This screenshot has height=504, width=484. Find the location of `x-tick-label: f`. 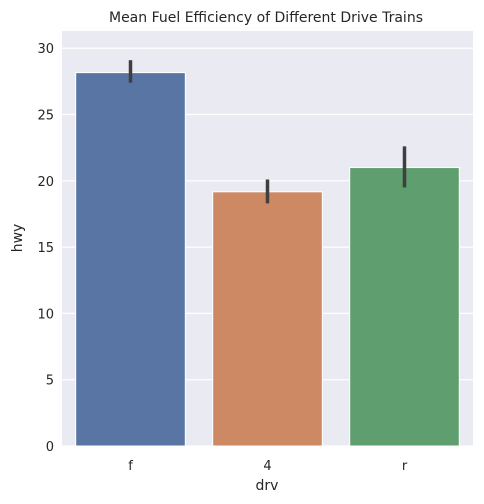

x-tick-label: f is located at coordinates (130, 466).